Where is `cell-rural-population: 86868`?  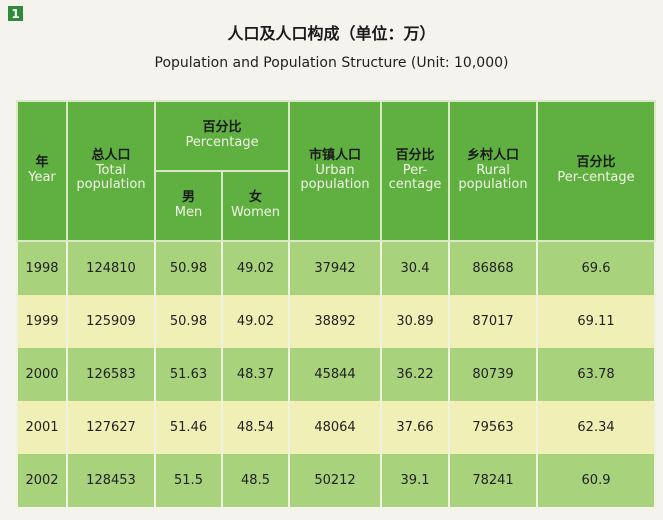
cell-rural-population: 86868 is located at coordinates (493, 268).